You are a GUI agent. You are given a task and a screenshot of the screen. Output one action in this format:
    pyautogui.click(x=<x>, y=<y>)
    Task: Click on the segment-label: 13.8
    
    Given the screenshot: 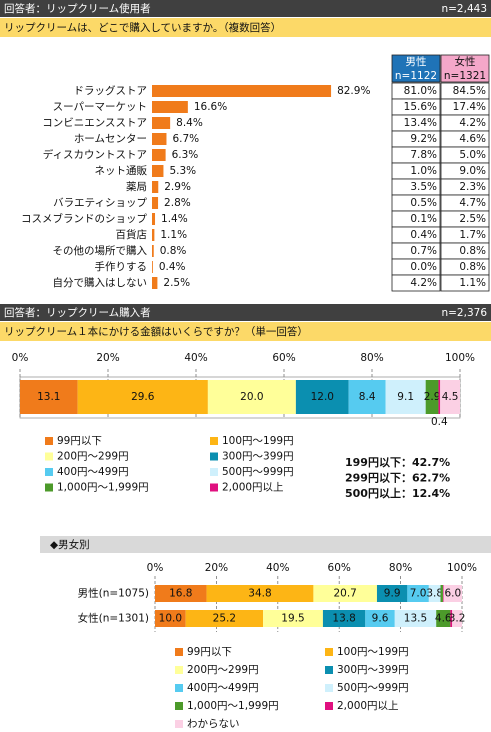 What is the action you would take?
    pyautogui.click(x=343, y=619)
    